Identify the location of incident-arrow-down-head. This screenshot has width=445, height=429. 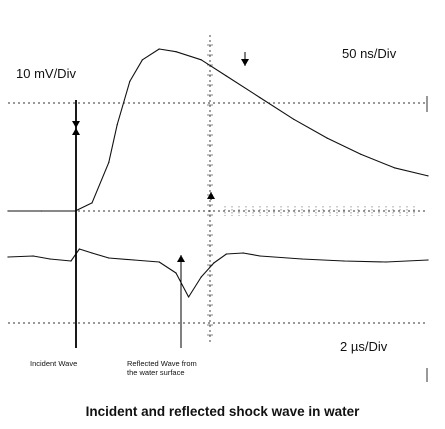
(76, 124).